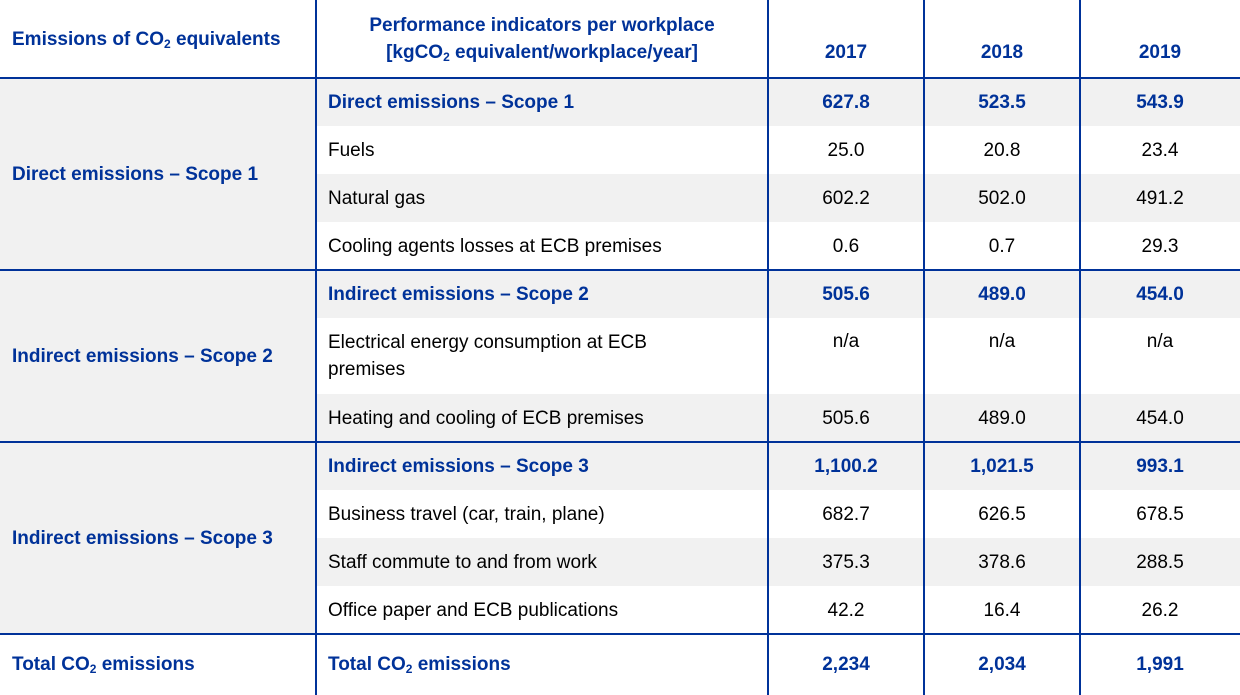 The height and width of the screenshot is (695, 1240). Describe the element at coordinates (486, 418) in the screenshot. I see `indicator-cell-text: Heating and cooling of ECB premises` at that location.